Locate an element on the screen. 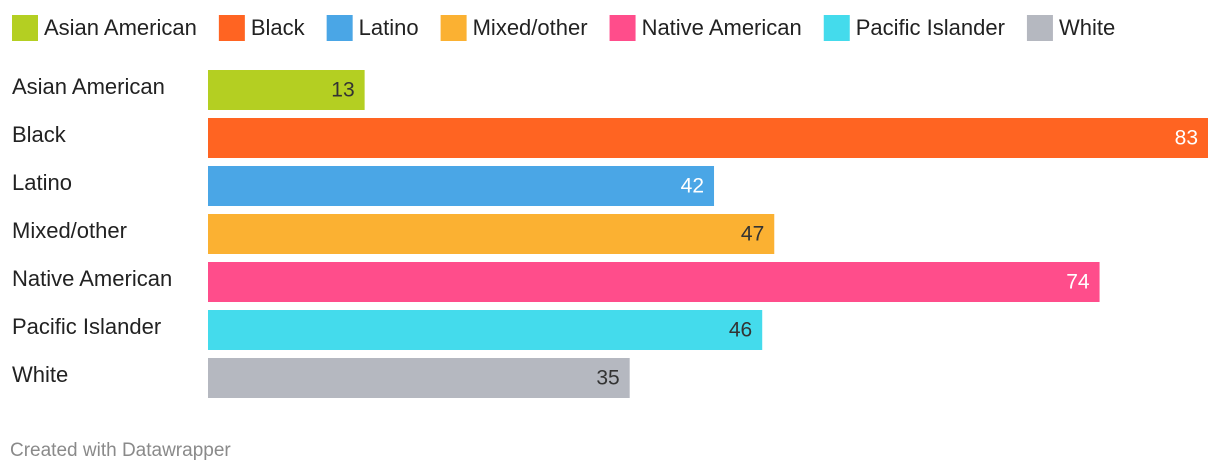 The image size is (1220, 474). category-label: Asian American is located at coordinates (88, 86).